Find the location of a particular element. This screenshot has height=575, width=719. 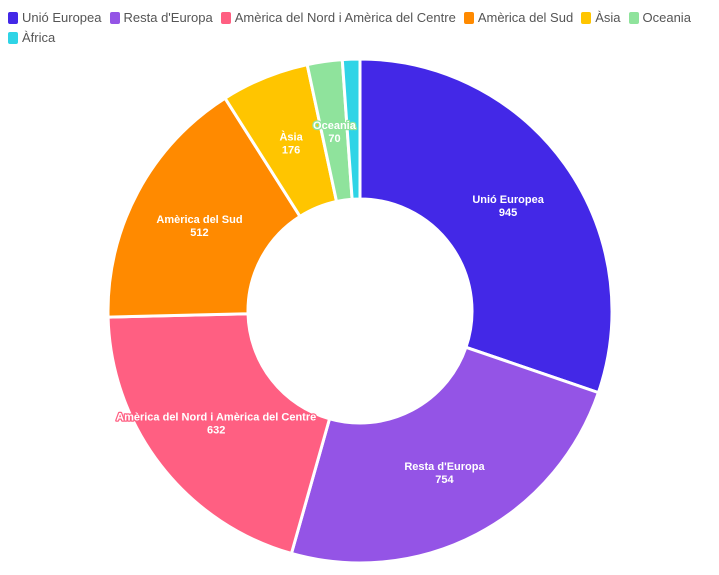

slice-america-del-nord-i-america-del-centre is located at coordinates (219, 433).